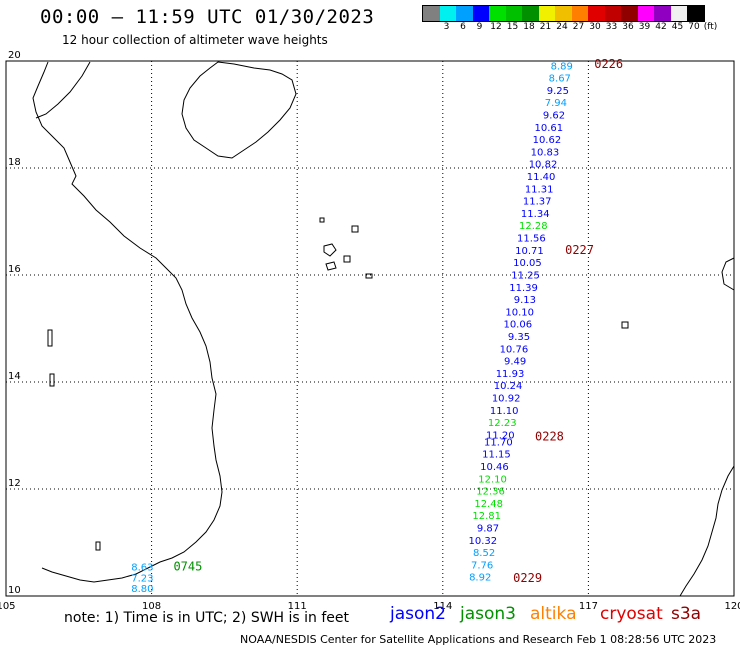 Image resolution: width=740 pixels, height=650 pixels. Describe the element at coordinates (523, 288) in the screenshot. I see `swh-value-label: 11.39` at that location.